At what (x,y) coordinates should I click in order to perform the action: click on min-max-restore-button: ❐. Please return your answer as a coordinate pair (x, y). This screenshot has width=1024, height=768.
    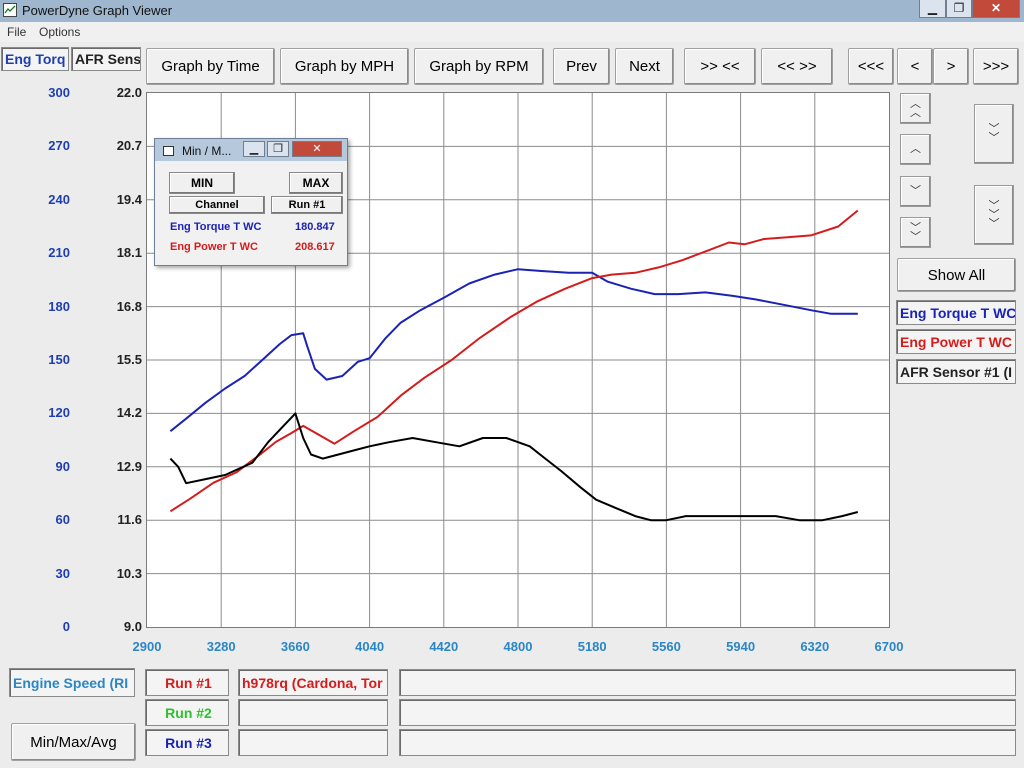
    Looking at the image, I should click on (278, 149).